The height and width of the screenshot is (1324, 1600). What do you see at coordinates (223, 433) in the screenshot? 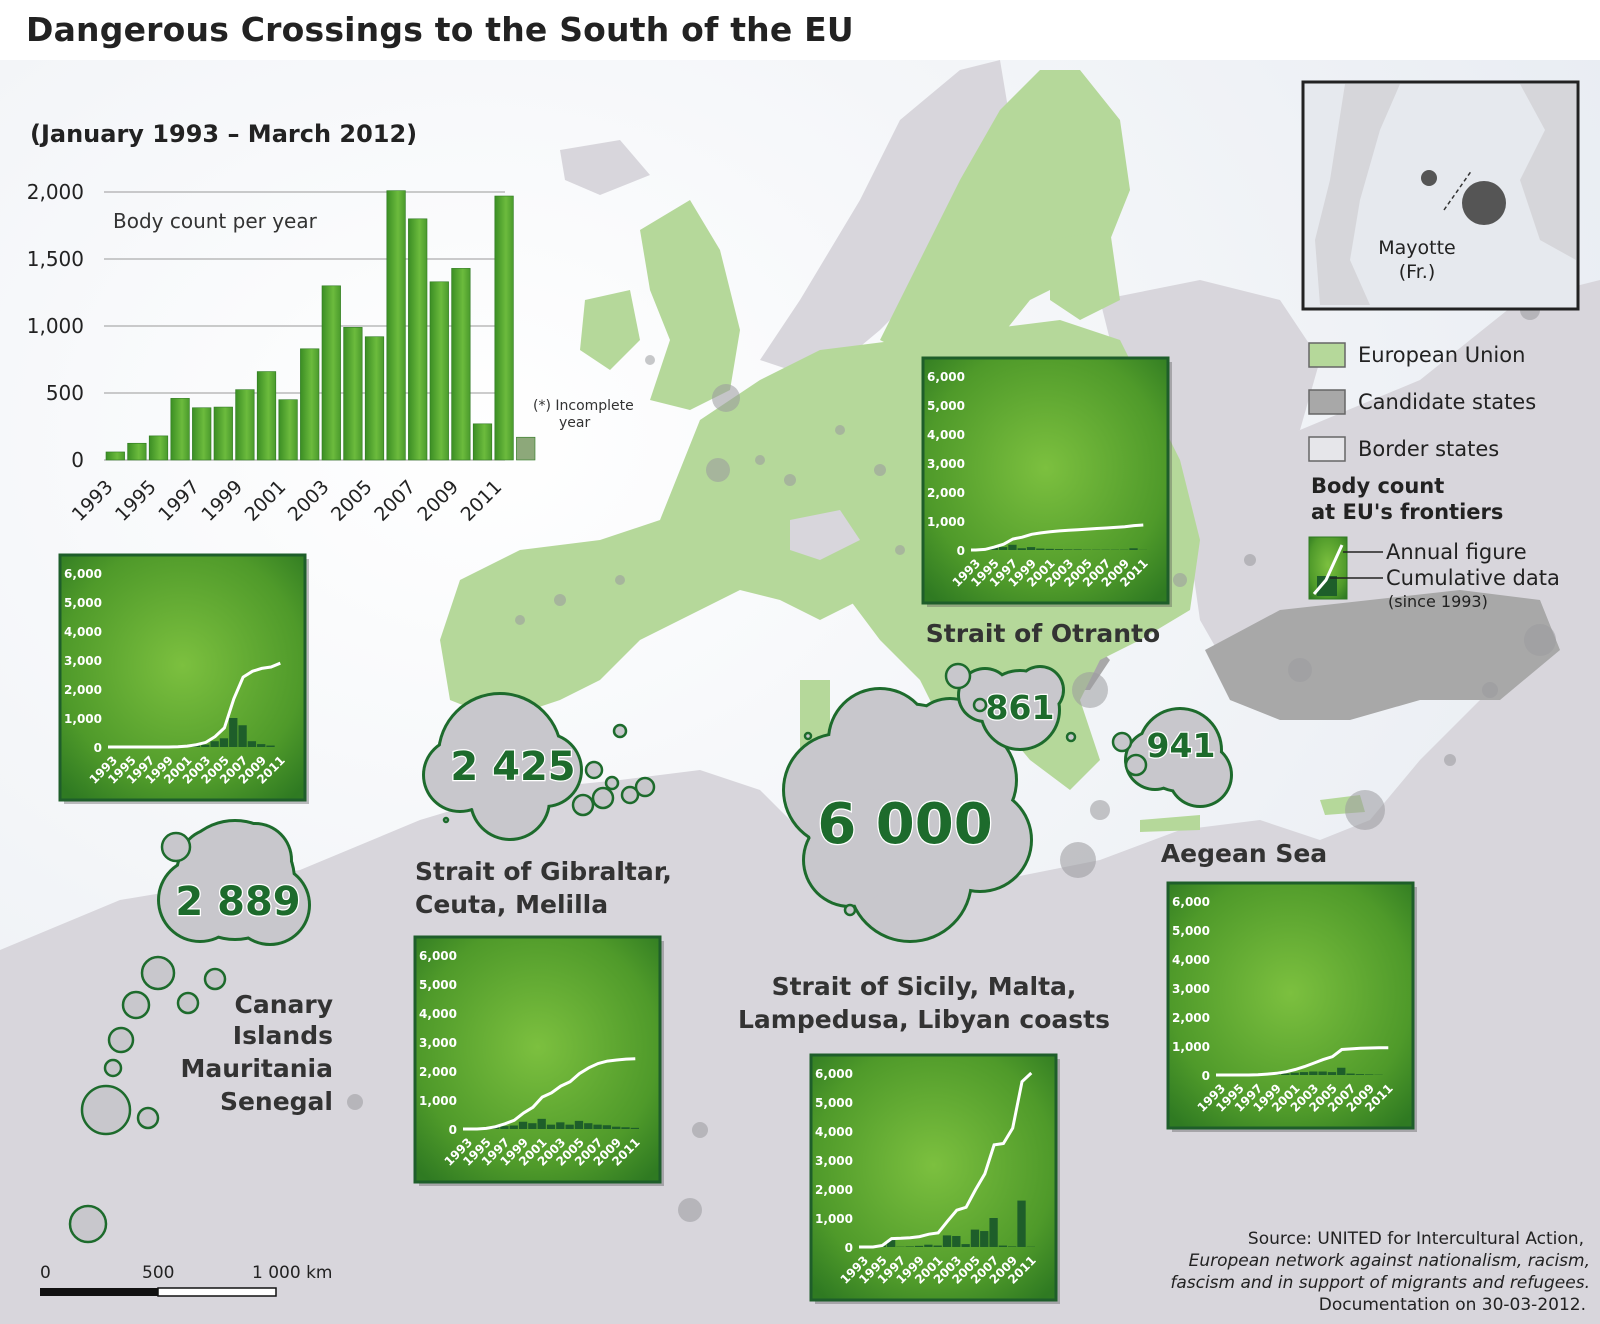
I see `bar-1998` at bounding box center [223, 433].